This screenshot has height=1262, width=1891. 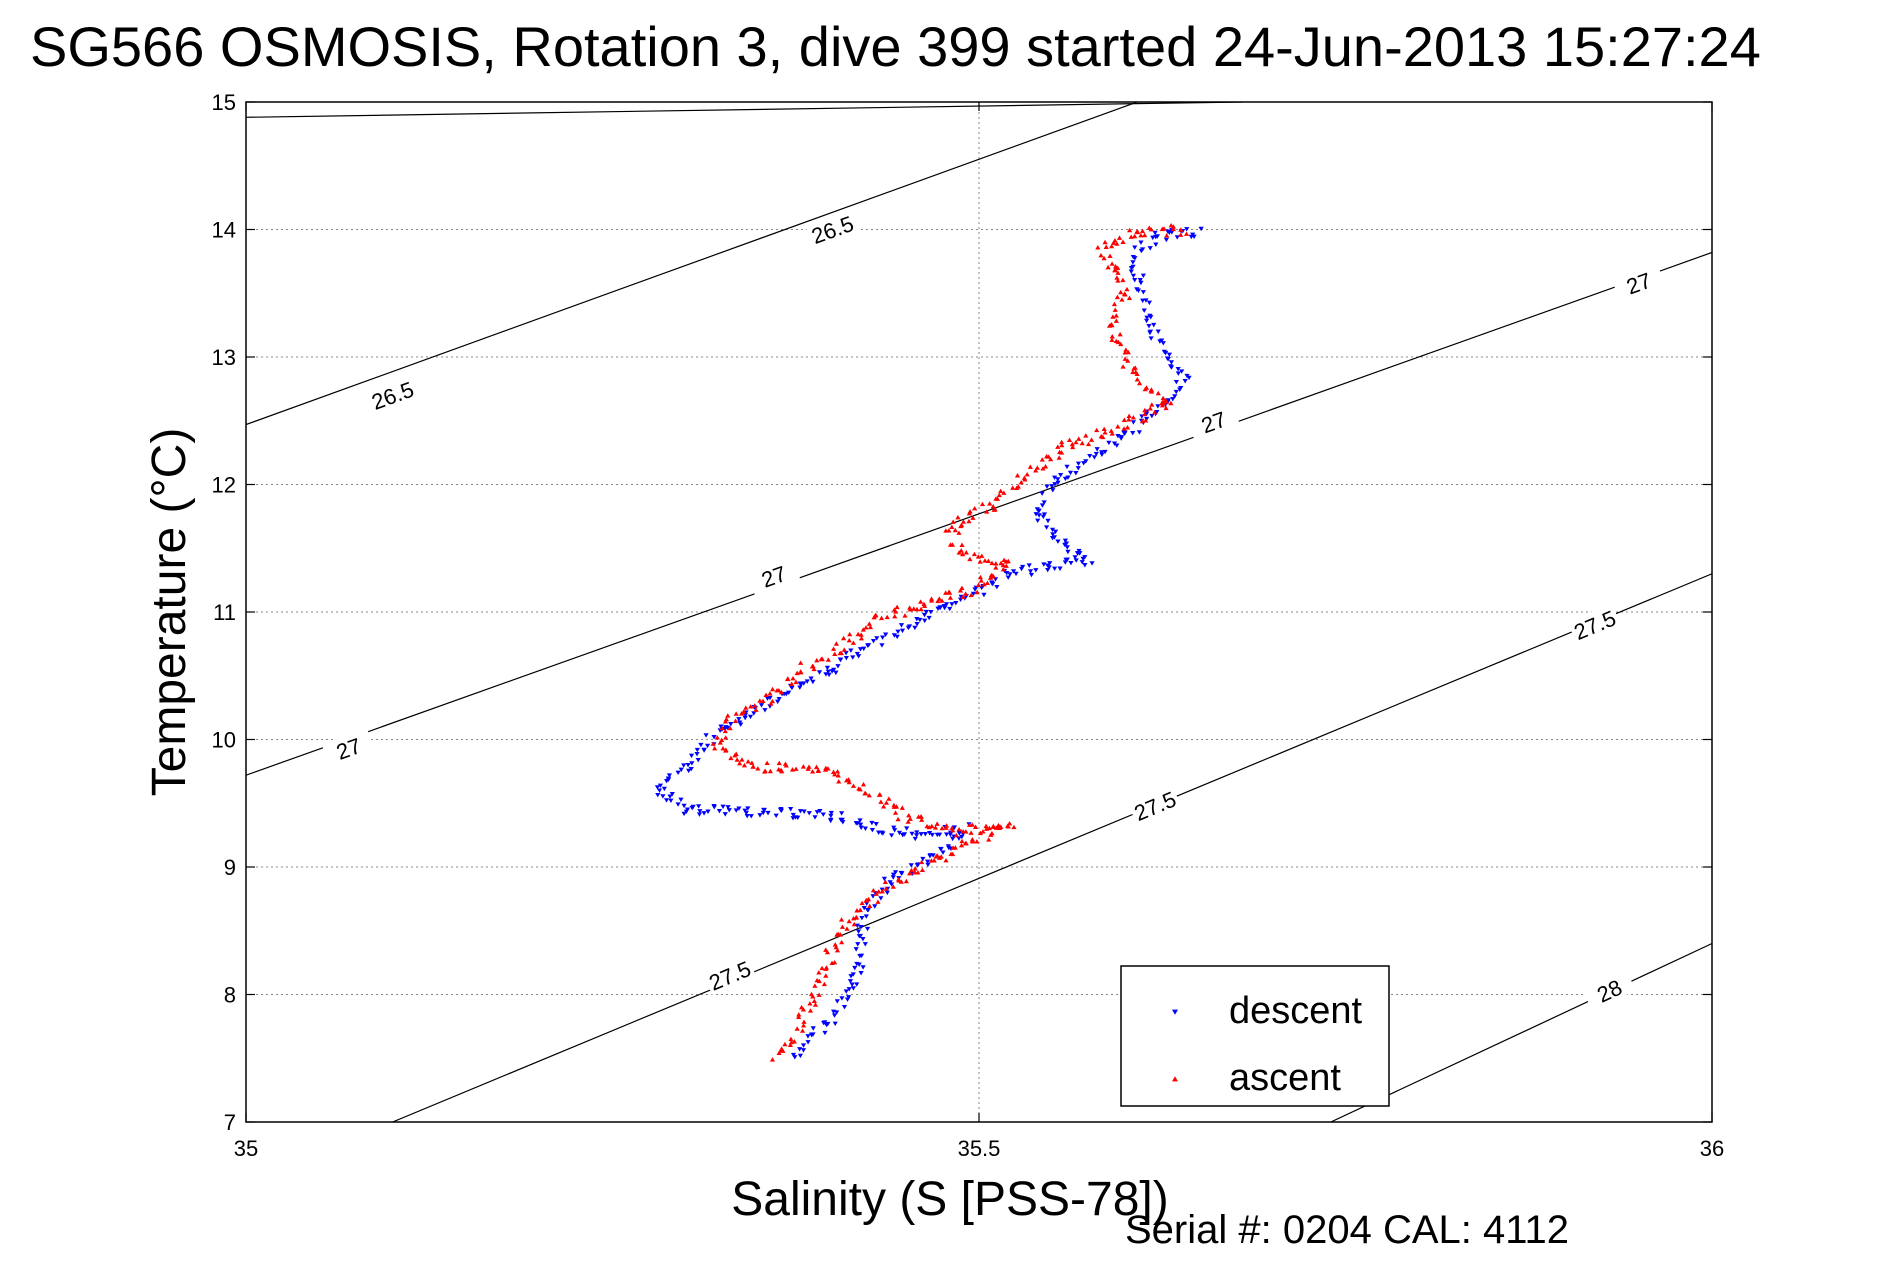 What do you see at coordinates (224, 740) in the screenshot?
I see `y-tick-label: 10` at bounding box center [224, 740].